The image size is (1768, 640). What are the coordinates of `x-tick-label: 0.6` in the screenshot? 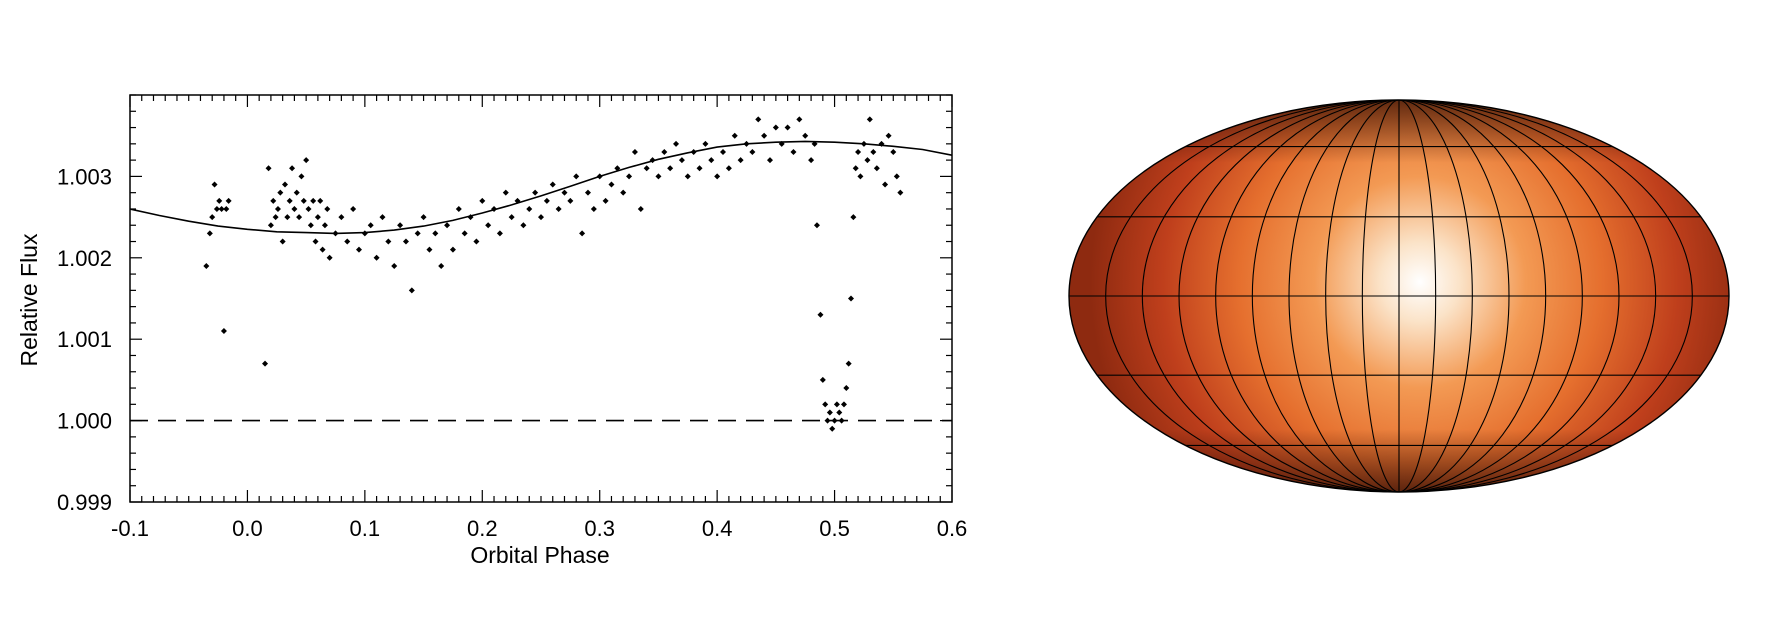 It's located at (952, 528).